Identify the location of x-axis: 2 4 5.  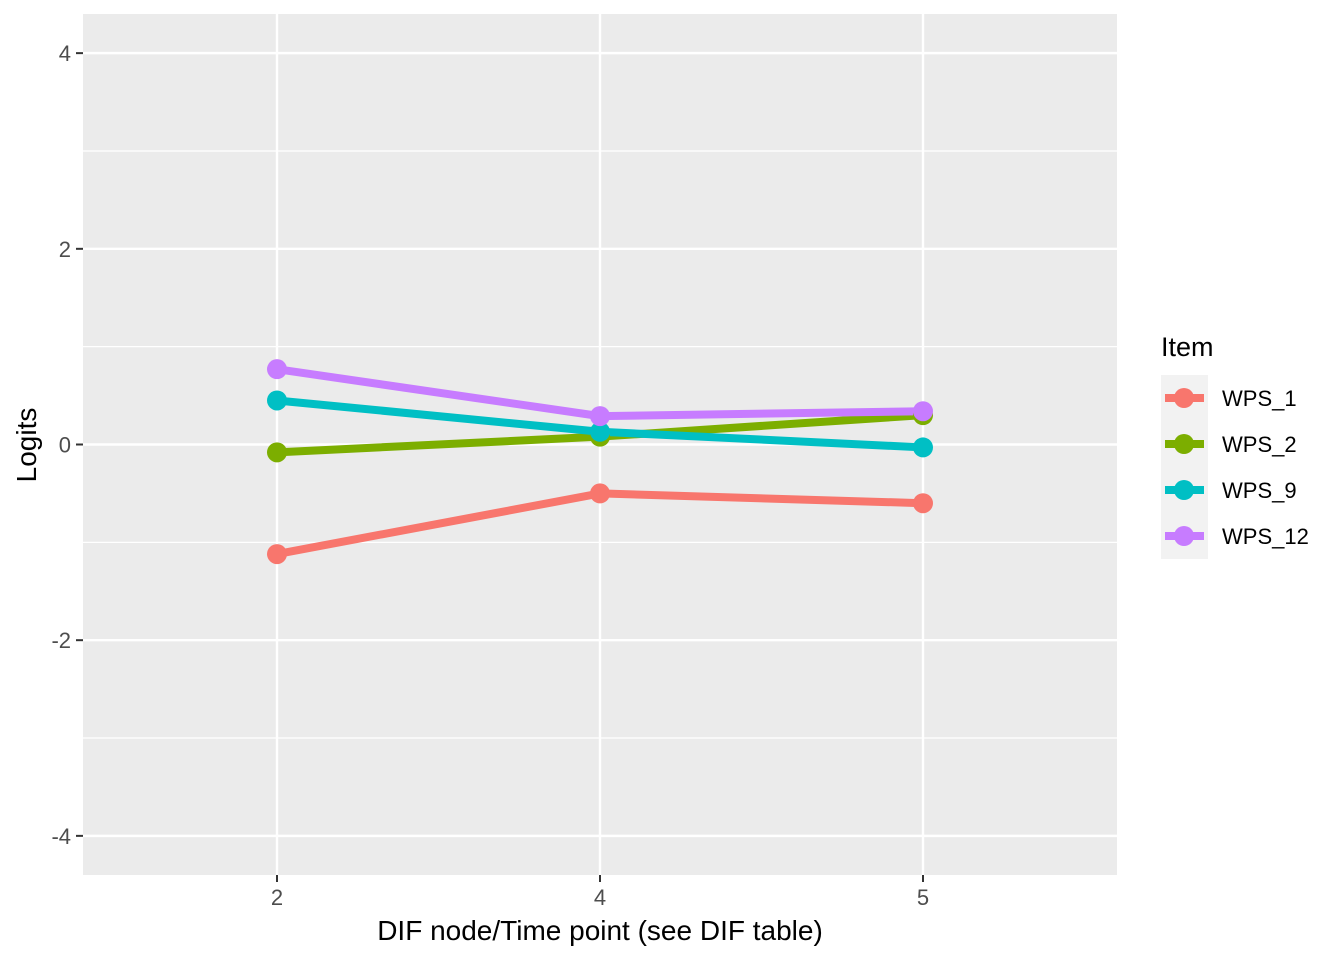
(600, 892).